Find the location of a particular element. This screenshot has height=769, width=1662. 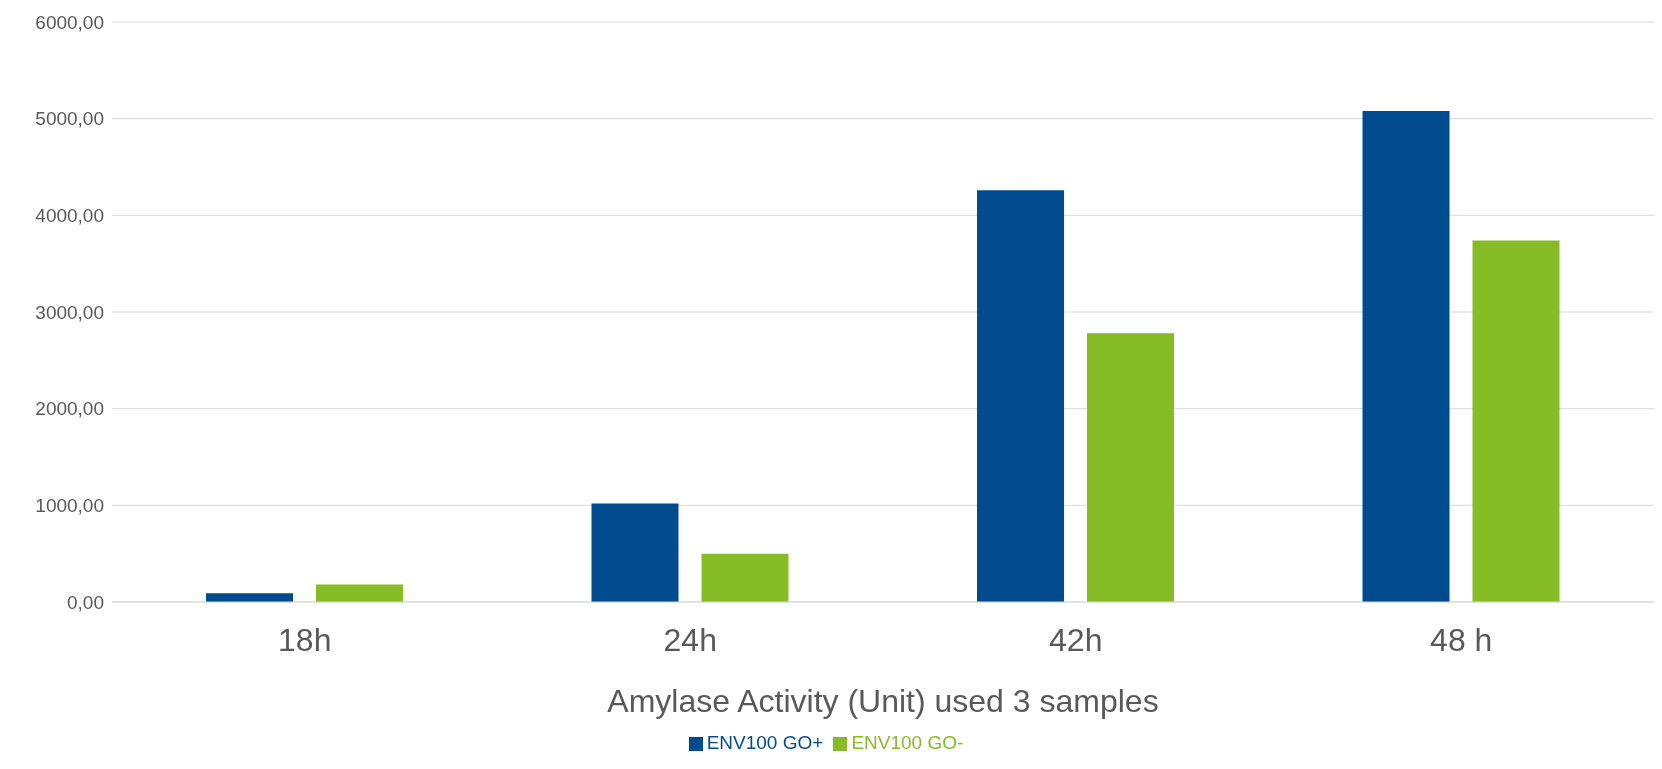

y-tick-label: 3000,00 is located at coordinates (69, 312).